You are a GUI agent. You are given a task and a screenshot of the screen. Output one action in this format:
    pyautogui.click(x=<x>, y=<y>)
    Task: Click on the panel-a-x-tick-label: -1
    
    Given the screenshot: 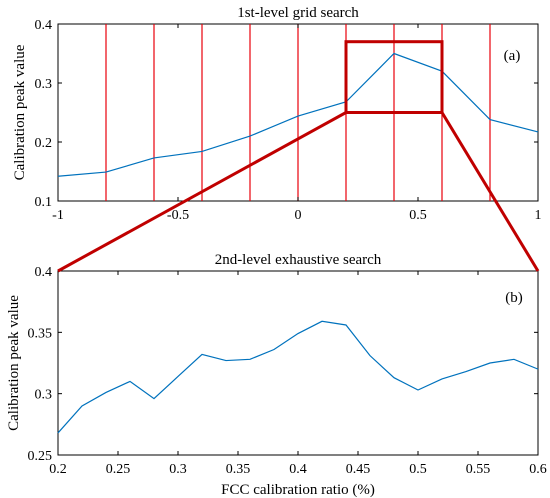 What is the action you would take?
    pyautogui.click(x=58, y=215)
    